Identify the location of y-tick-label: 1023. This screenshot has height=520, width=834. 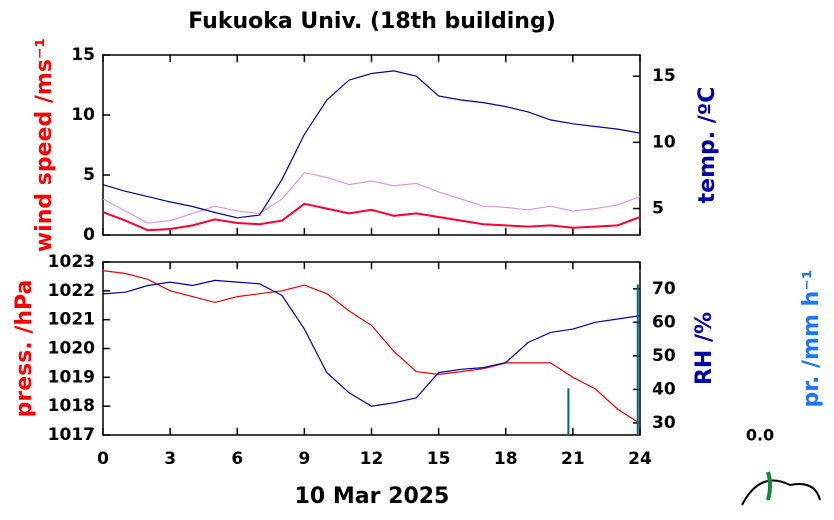
(71, 262).